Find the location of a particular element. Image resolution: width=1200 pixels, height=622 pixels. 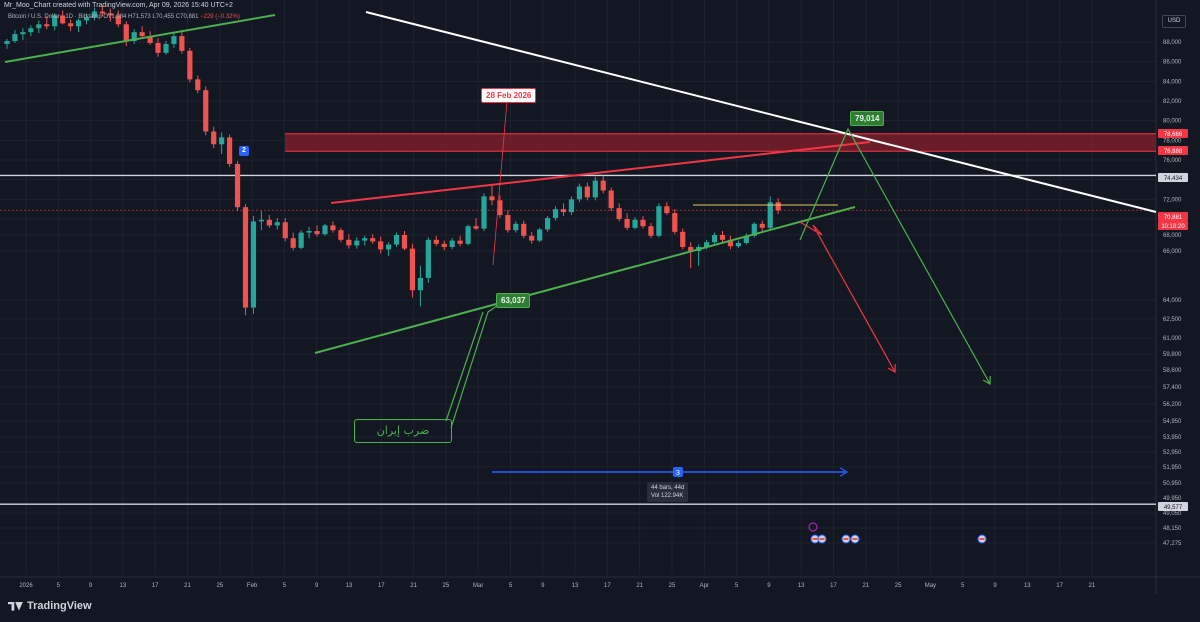

y-tick-label: 84,000 is located at coordinates (1172, 82).